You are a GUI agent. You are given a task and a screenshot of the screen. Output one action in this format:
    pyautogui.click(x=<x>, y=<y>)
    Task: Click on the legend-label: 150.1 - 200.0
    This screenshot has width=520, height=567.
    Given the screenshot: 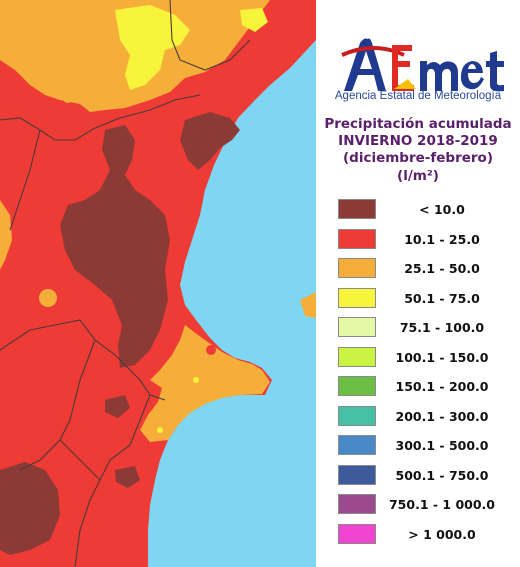 What is the action you would take?
    pyautogui.click(x=442, y=386)
    